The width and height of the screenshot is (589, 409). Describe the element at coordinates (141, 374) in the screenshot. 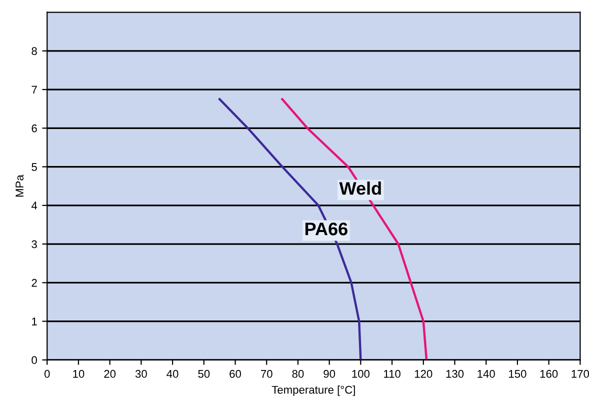

I see `x-tick-label: 30` at that location.